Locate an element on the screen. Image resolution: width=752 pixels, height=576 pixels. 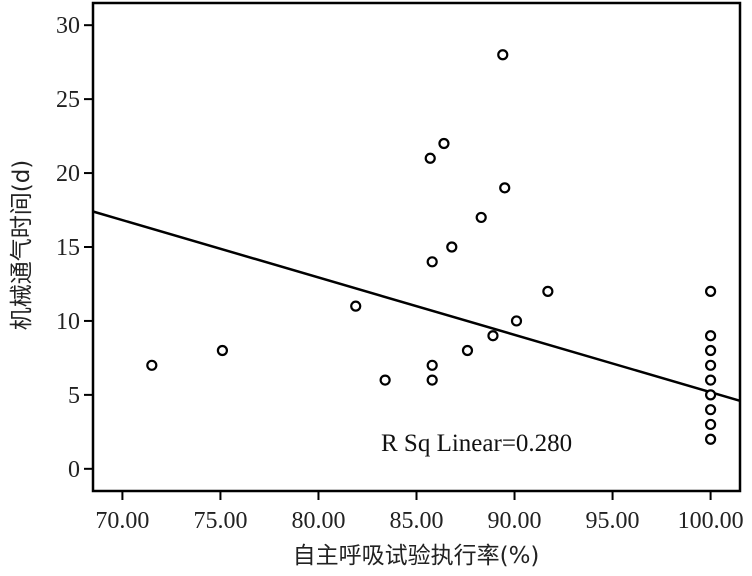
y-tick-label: 15 is located at coordinates (68, 248).